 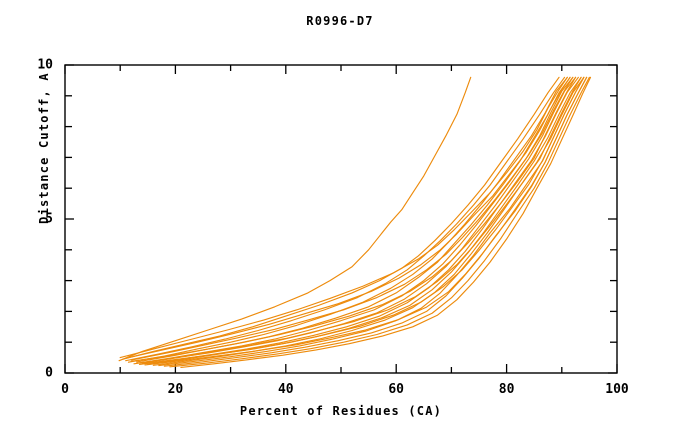 What do you see at coordinates (175, 389) in the screenshot?
I see `x-tick-label: 20` at bounding box center [175, 389].